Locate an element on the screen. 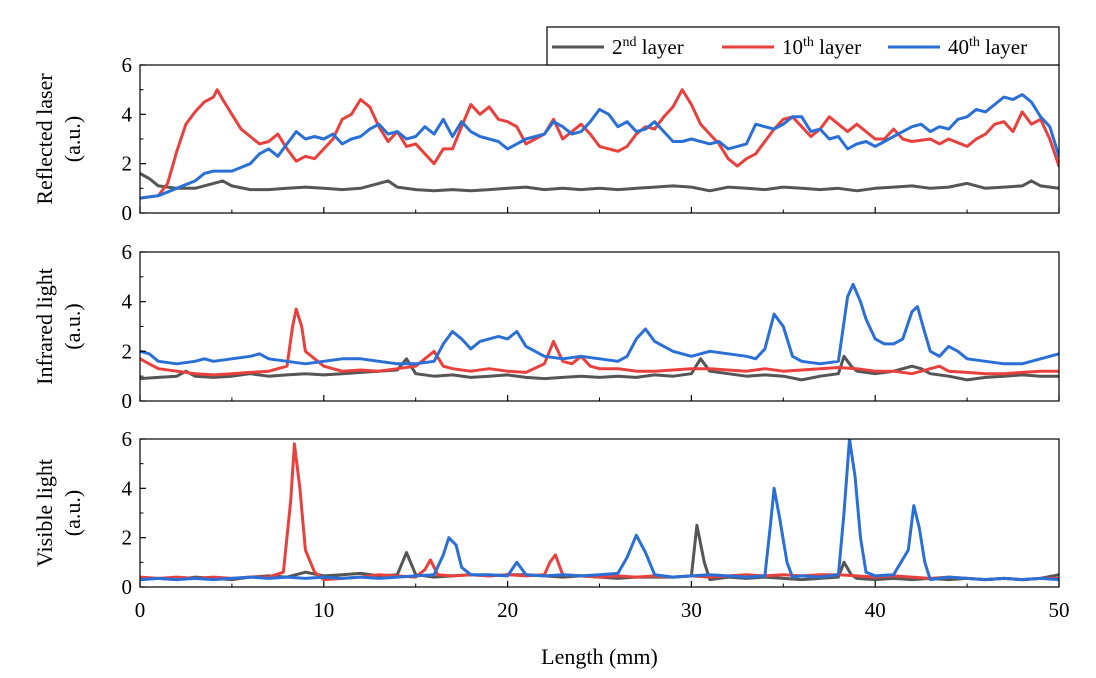 The height and width of the screenshot is (678, 1096). legend: 2nd layer 10th layer 40th layer is located at coordinates (803, 46).